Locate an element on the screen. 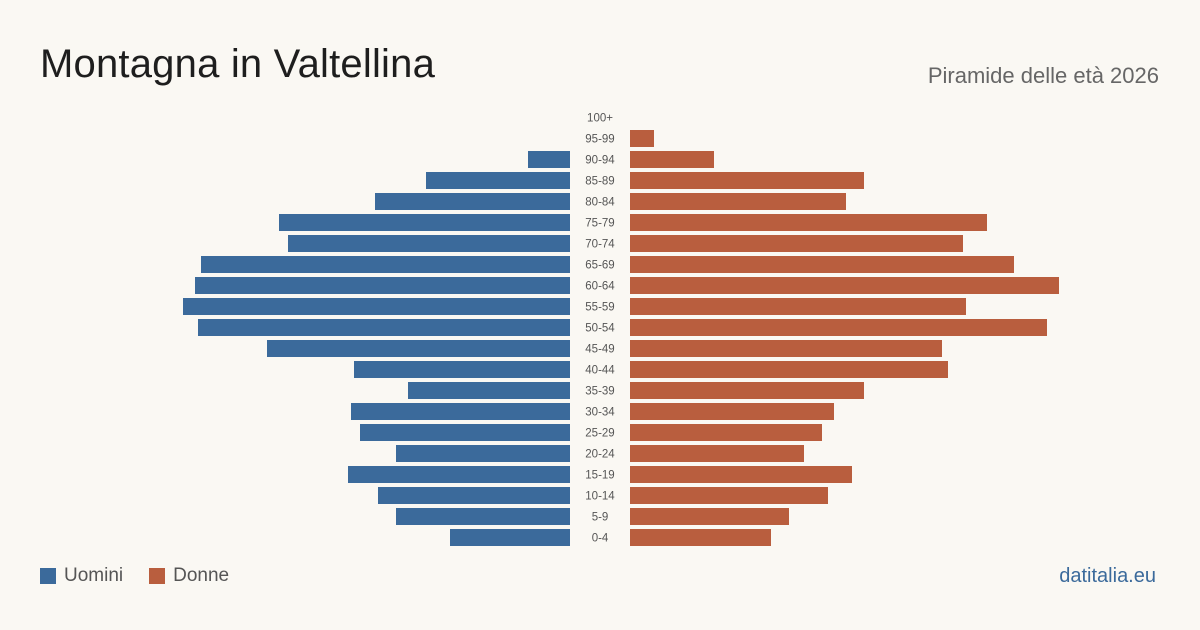  legend-label-male: Uomini is located at coordinates (94, 575).